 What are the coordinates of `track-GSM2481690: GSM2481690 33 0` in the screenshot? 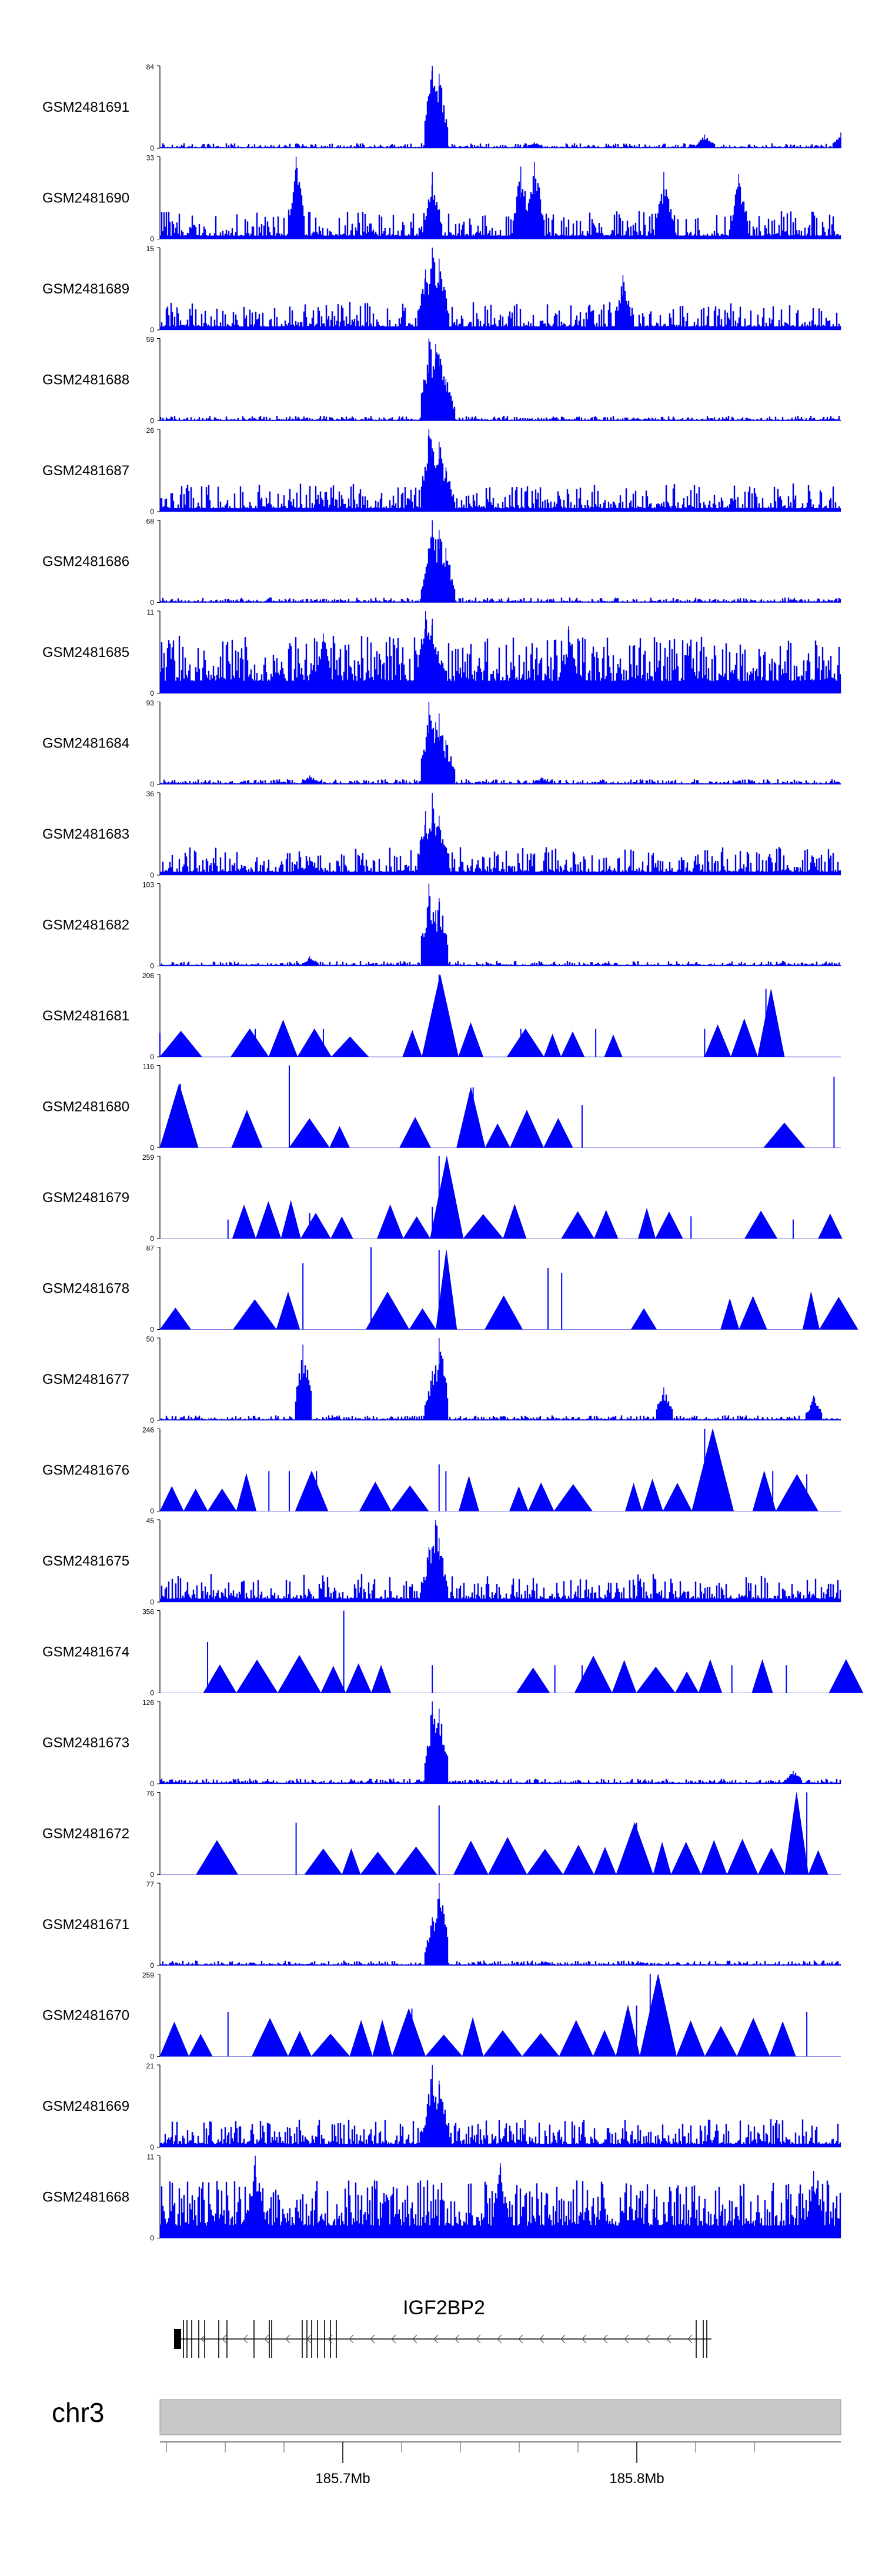 It's located at (441, 198).